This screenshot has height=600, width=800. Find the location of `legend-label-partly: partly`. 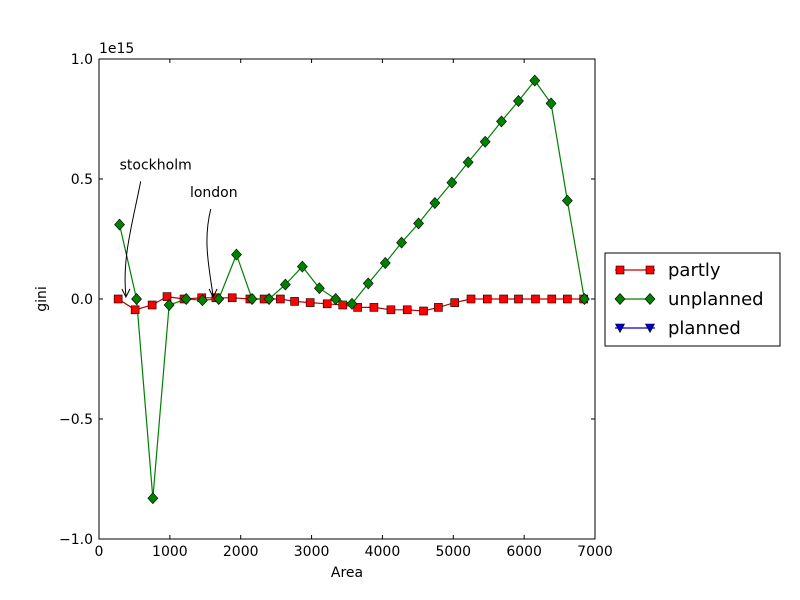

legend-label-partly: partly is located at coordinates (694, 270).